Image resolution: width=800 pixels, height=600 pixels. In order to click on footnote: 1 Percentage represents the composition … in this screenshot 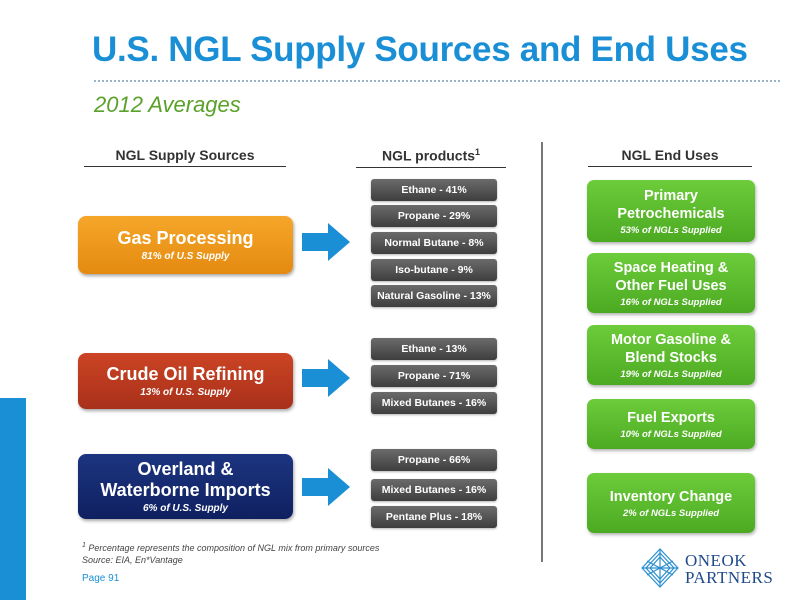, I will do `click(230, 553)`.